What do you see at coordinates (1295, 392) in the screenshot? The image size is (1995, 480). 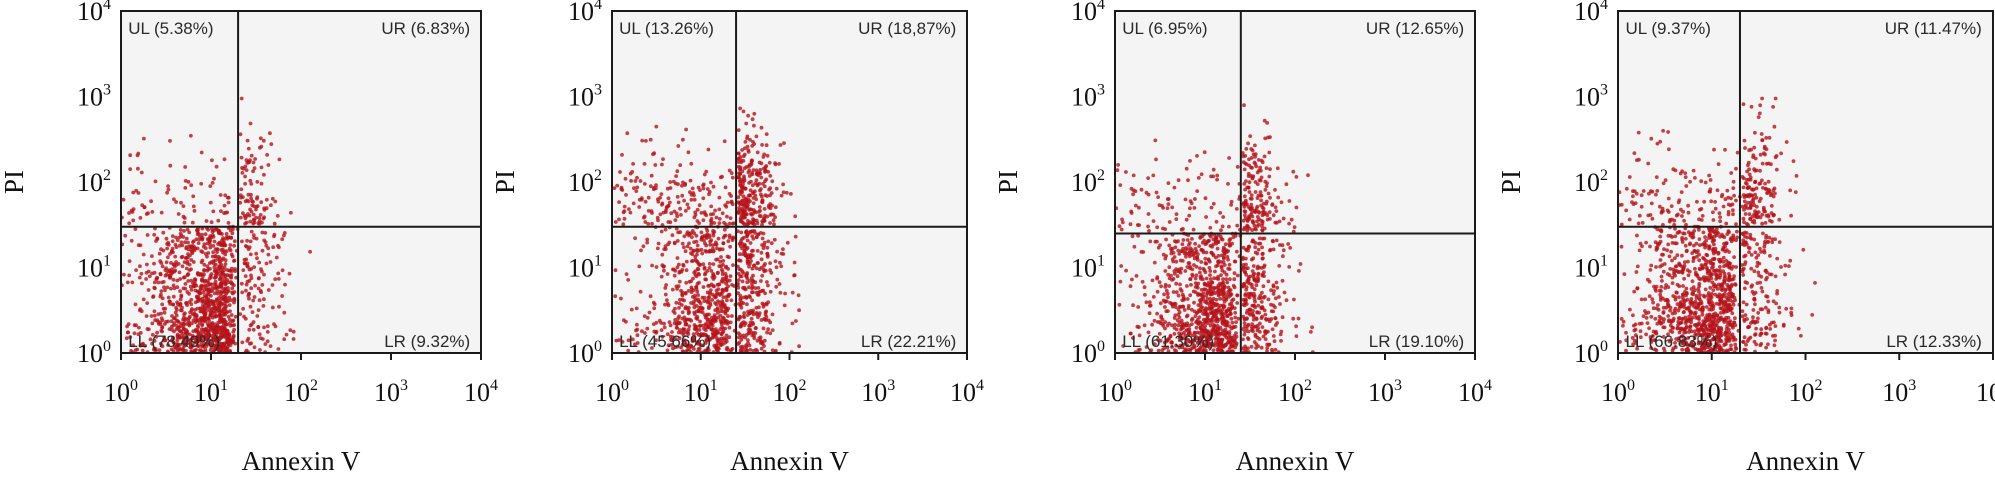 I see `x-tick-label: 102` at bounding box center [1295, 392].